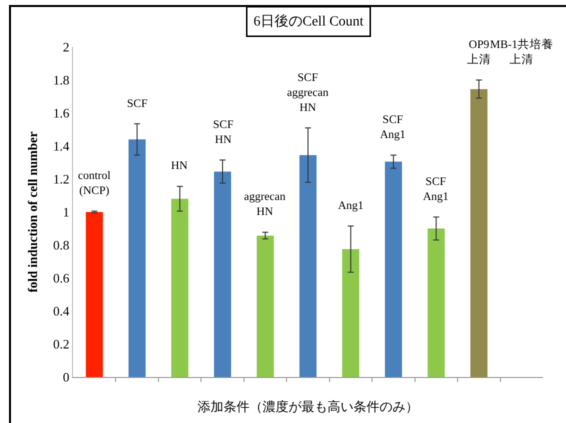 The image size is (566, 423). What do you see at coordinates (265, 204) in the screenshot?
I see `x-tick-label: aggrecan HN` at bounding box center [265, 204].